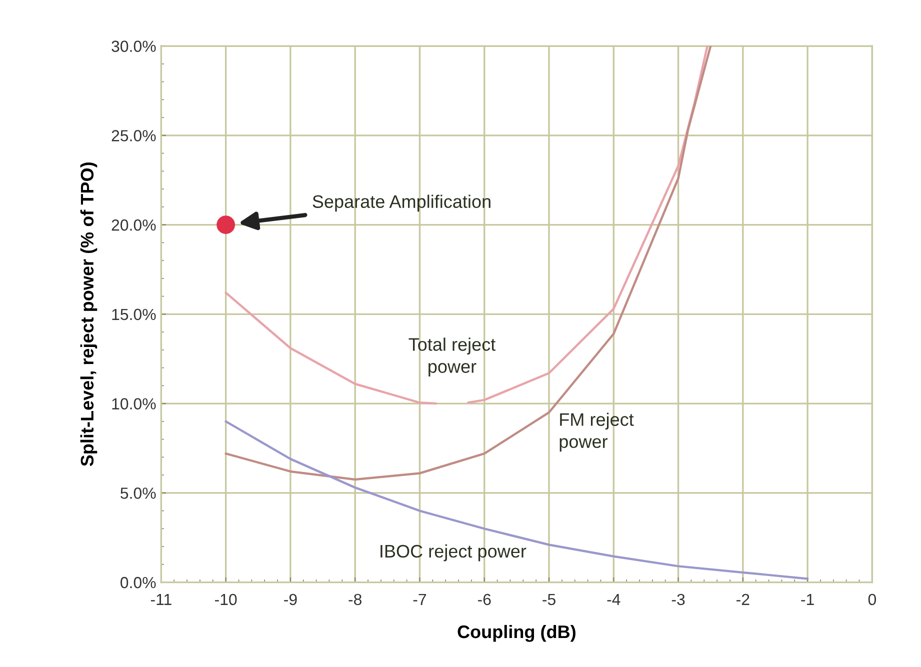 The width and height of the screenshot is (921, 667). Describe the element at coordinates (134, 314) in the screenshot. I see `y-tick-label: 15.0%` at that location.